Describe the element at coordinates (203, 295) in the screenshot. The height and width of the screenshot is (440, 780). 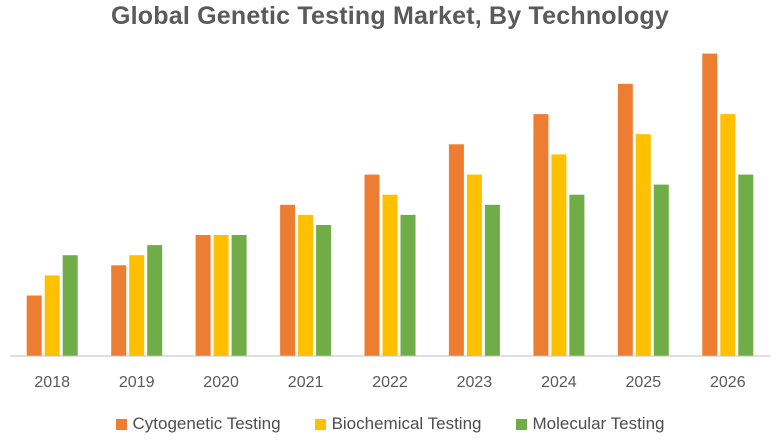
I see `bar-cytogenetic-testing-2020` at that location.